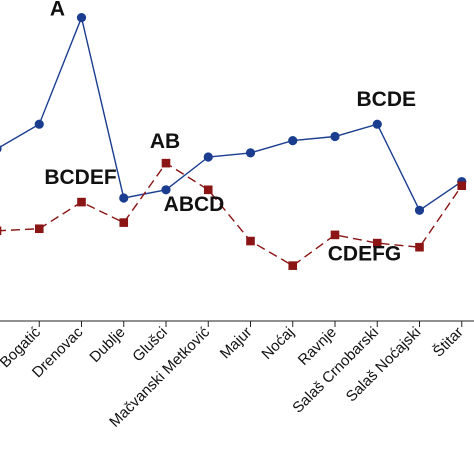 The width and height of the screenshot is (474, 474). I want to click on annotation-label: BCDE, so click(386, 99).